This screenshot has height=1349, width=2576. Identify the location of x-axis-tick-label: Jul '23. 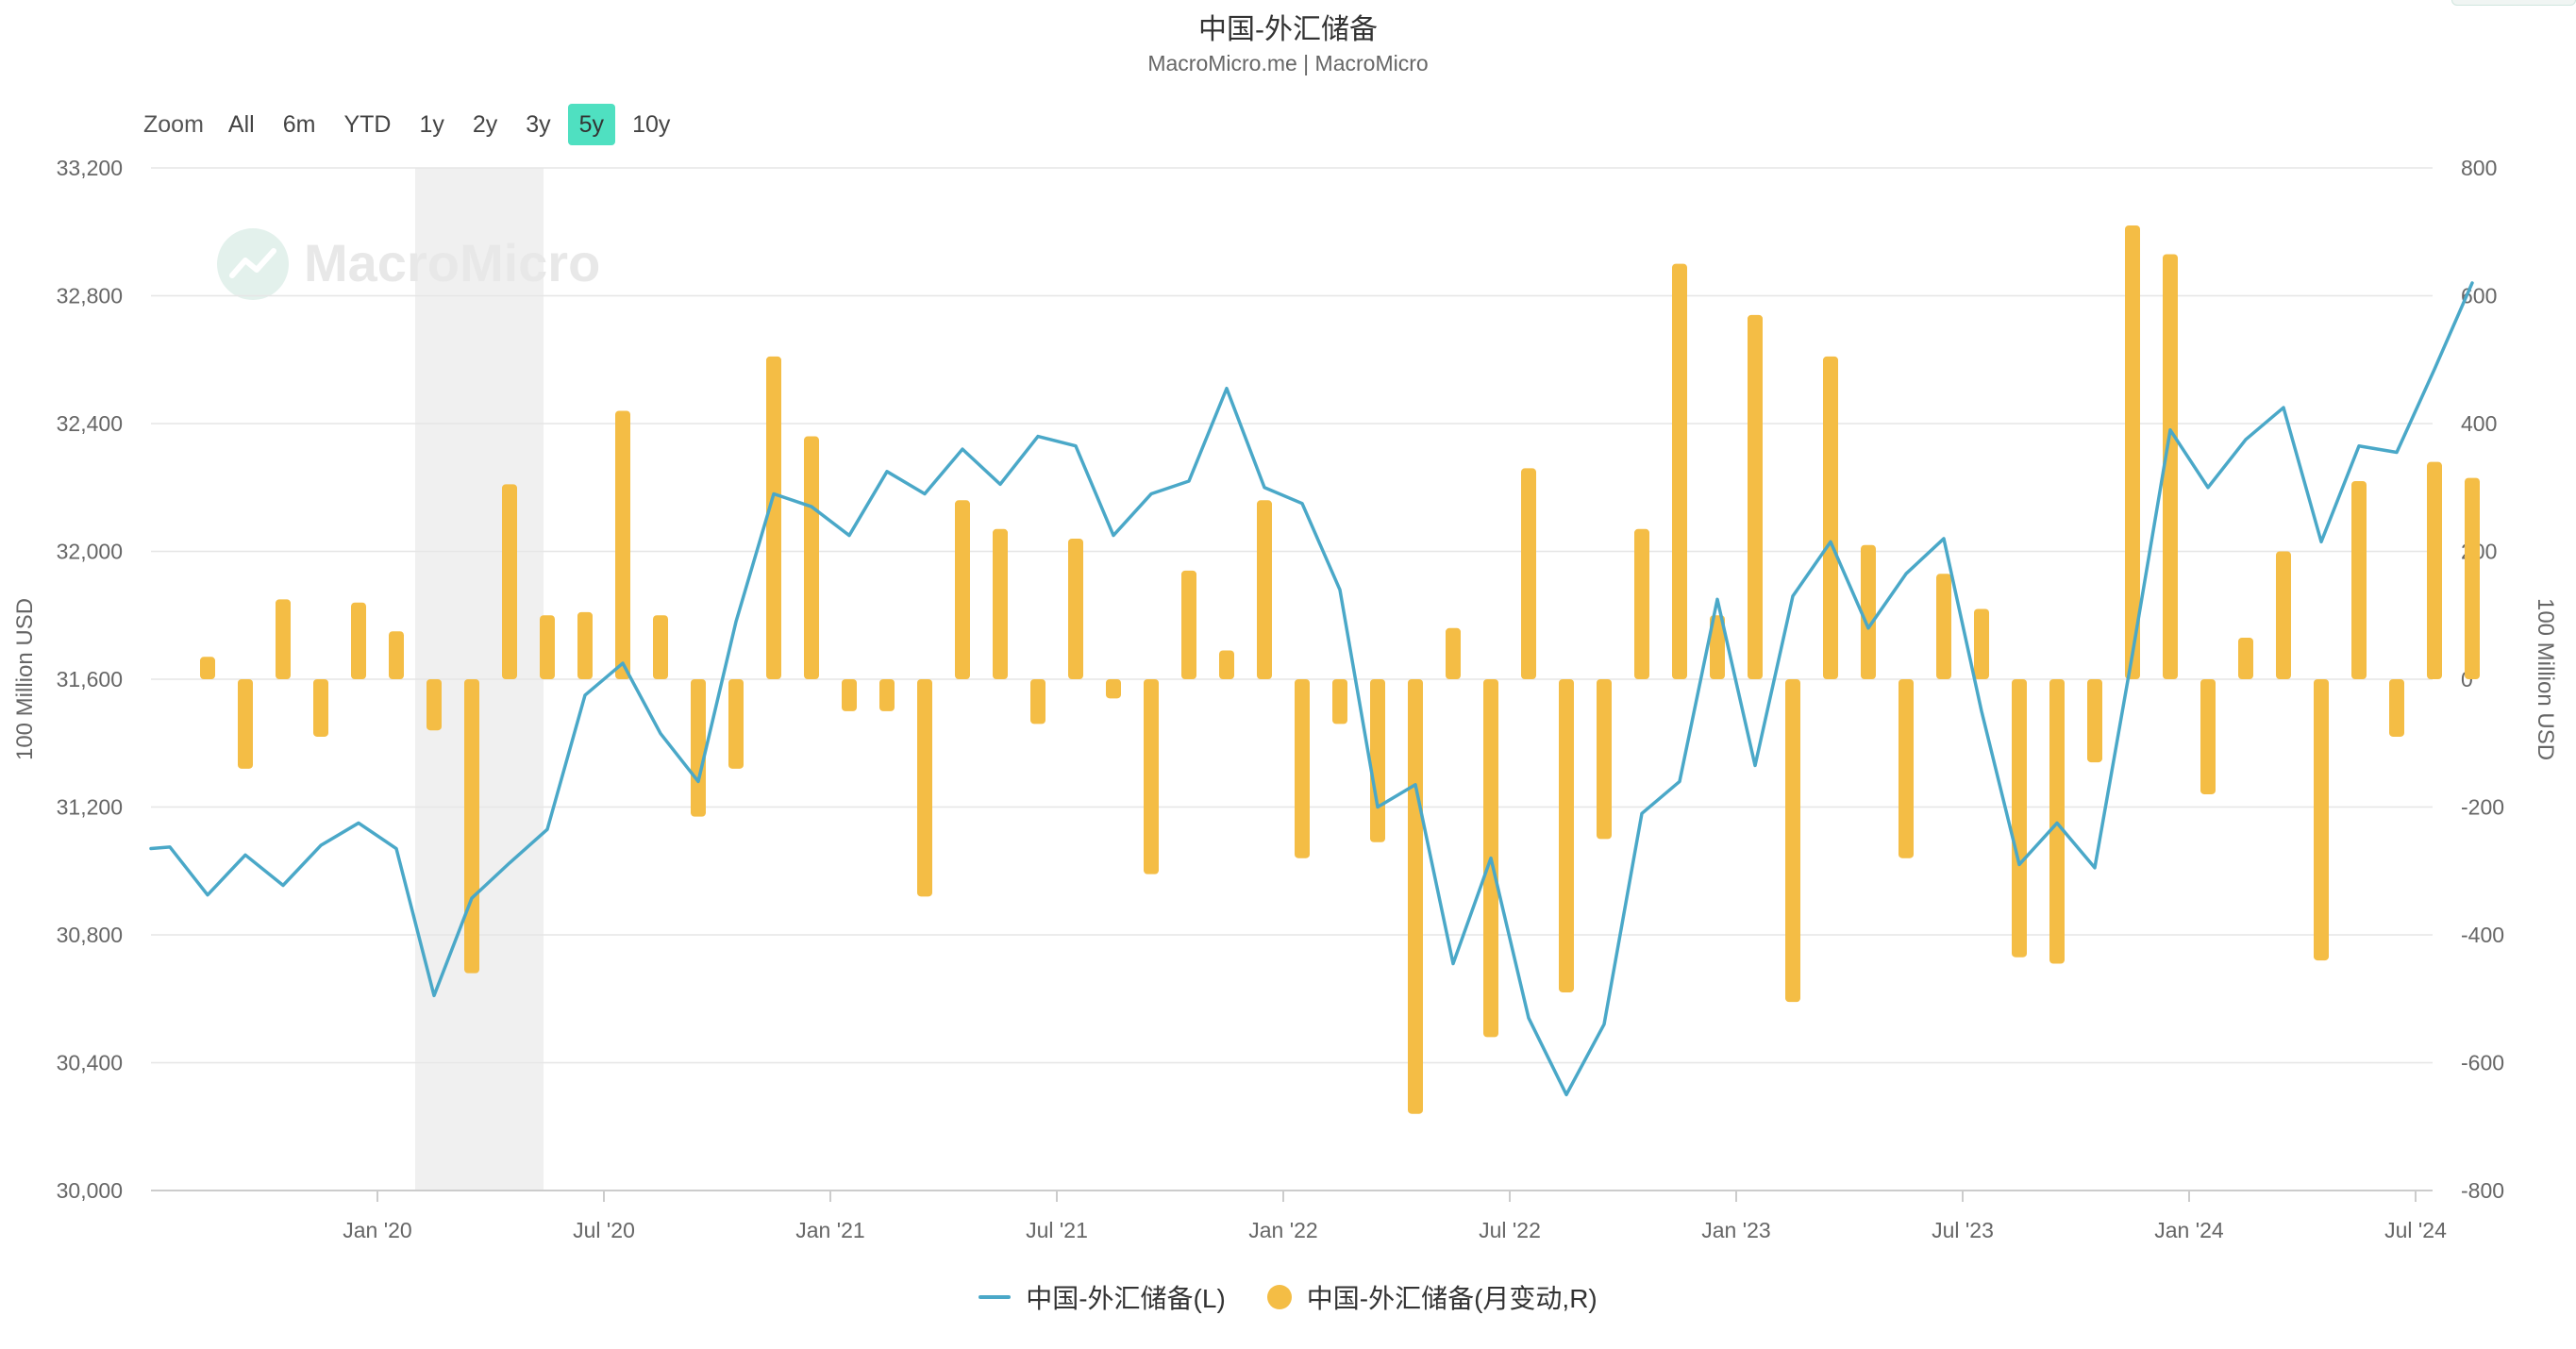
(1963, 1230).